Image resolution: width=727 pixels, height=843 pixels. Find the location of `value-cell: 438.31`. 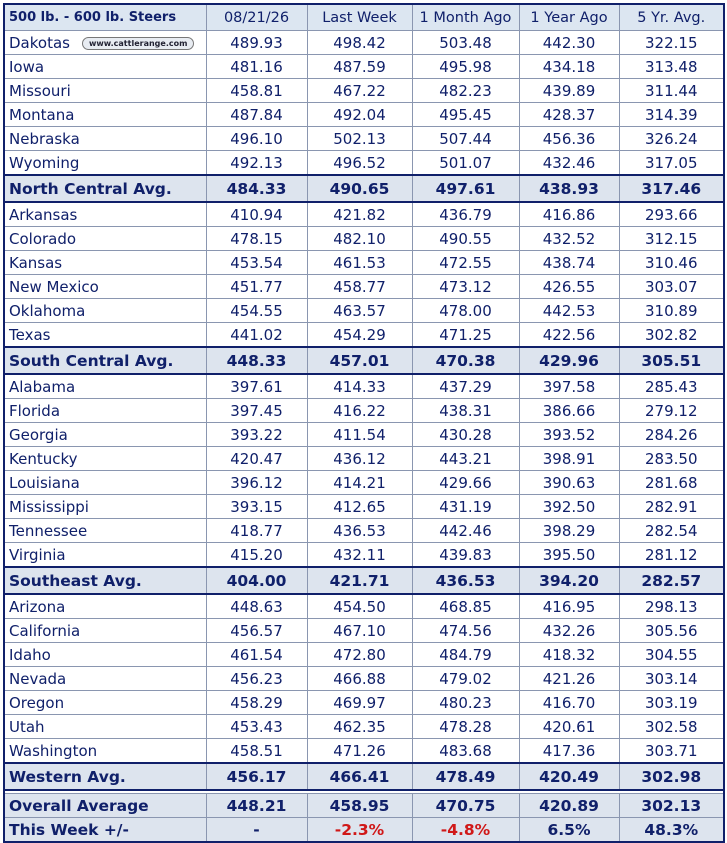

value-cell: 438.31 is located at coordinates (465, 410).